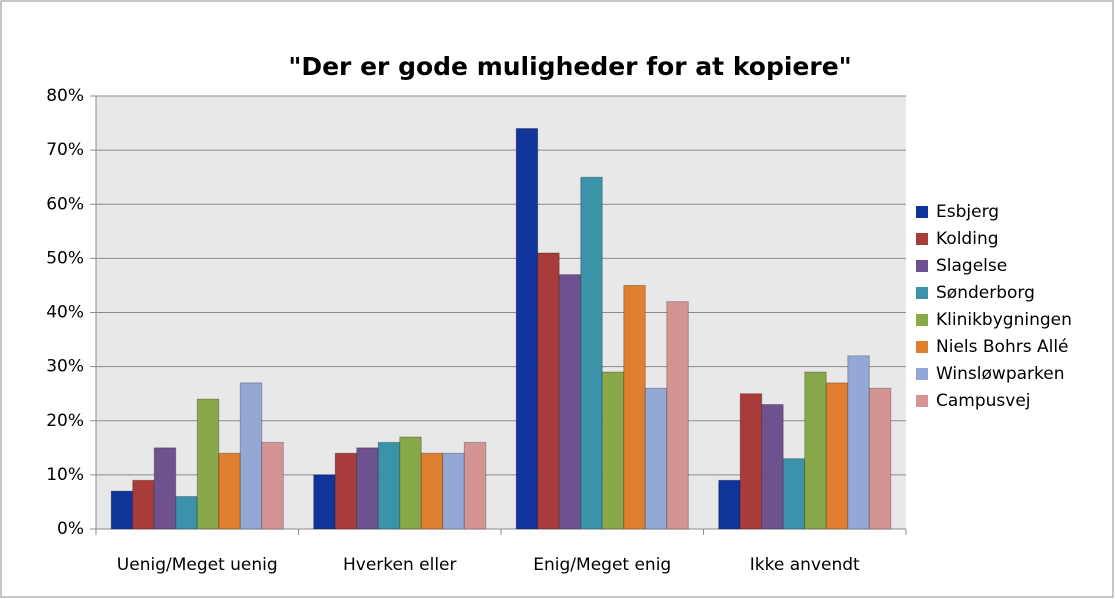 The width and height of the screenshot is (1115, 599). I want to click on y-tick-label: 70%, so click(65, 150).